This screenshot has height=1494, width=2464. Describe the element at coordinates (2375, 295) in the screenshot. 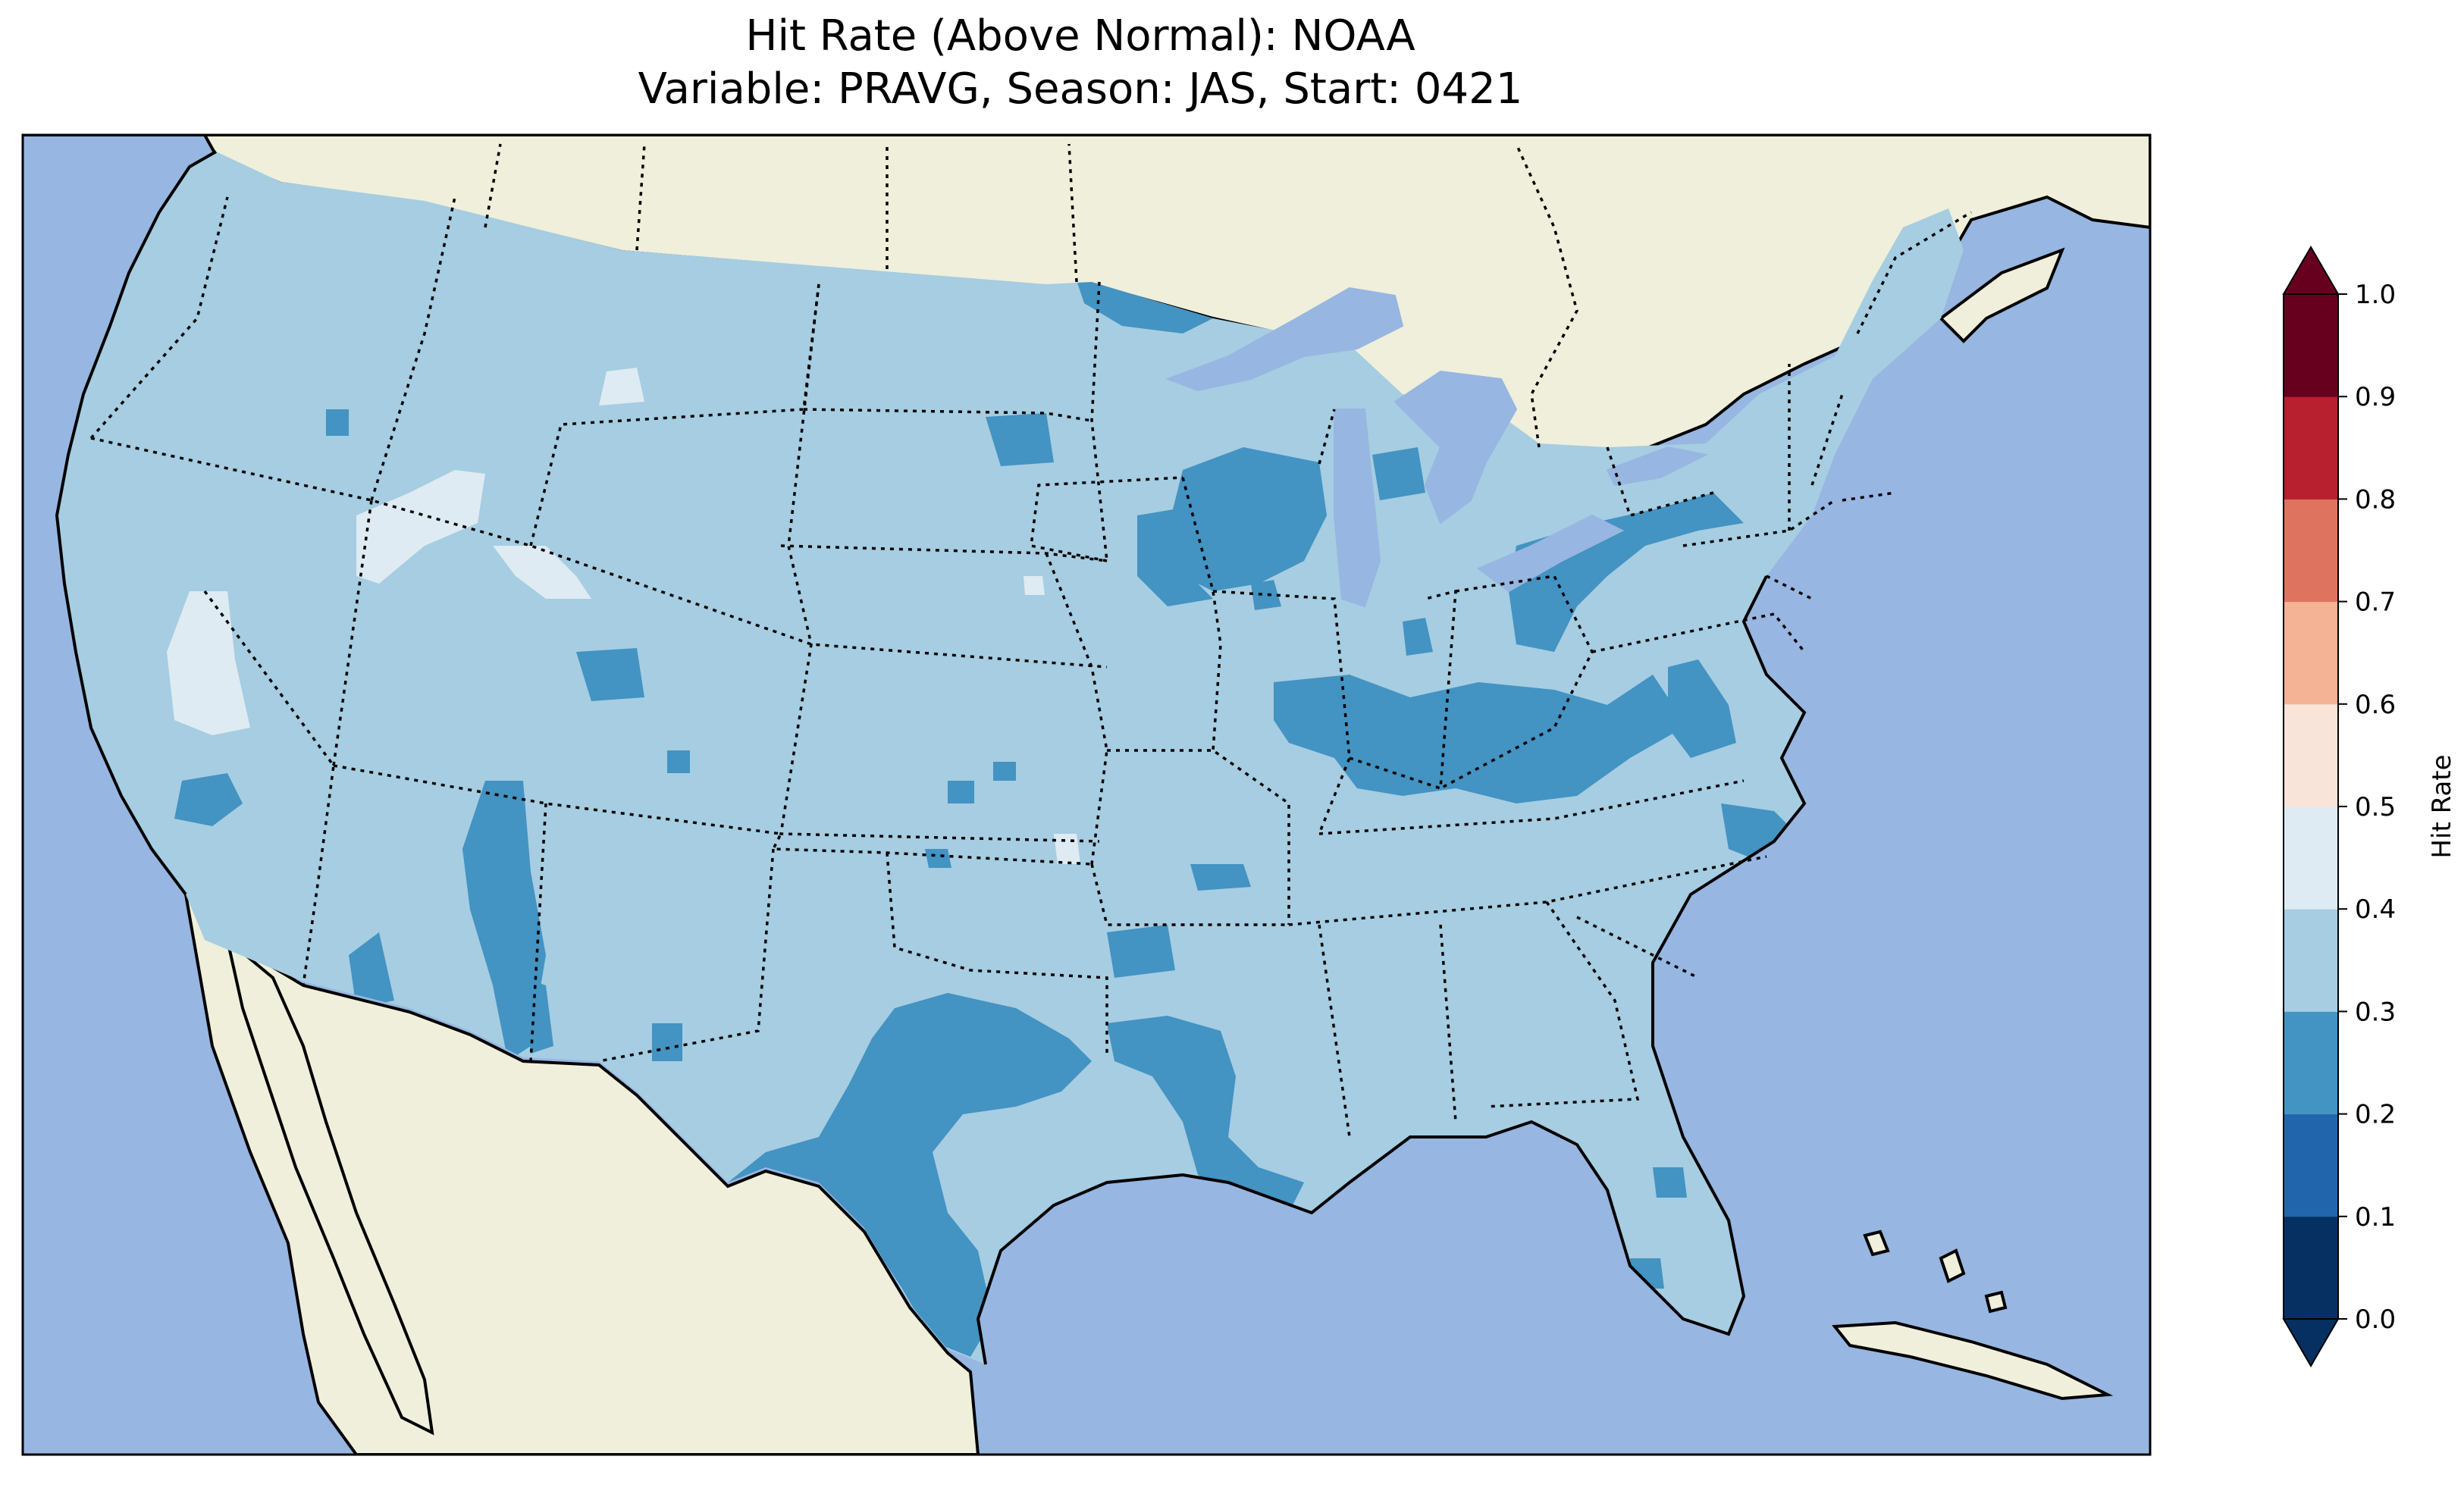

I see `colorbar-tick-label: 1.0` at that location.